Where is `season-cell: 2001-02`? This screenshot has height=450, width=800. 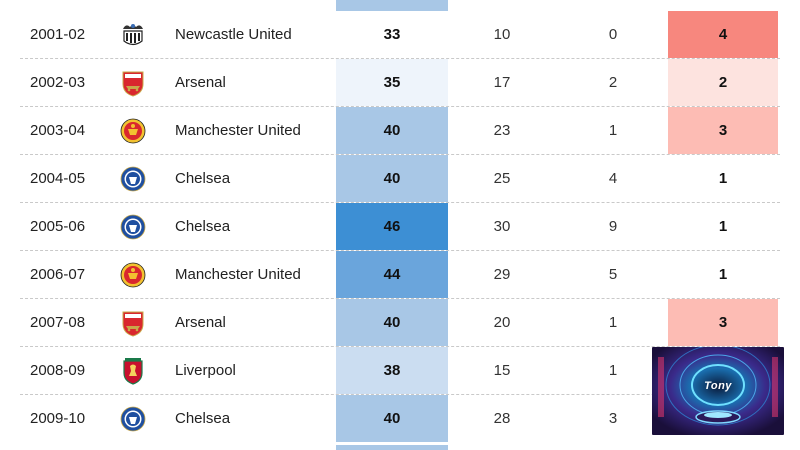
season-cell: 2001-02 is located at coordinates (58, 34).